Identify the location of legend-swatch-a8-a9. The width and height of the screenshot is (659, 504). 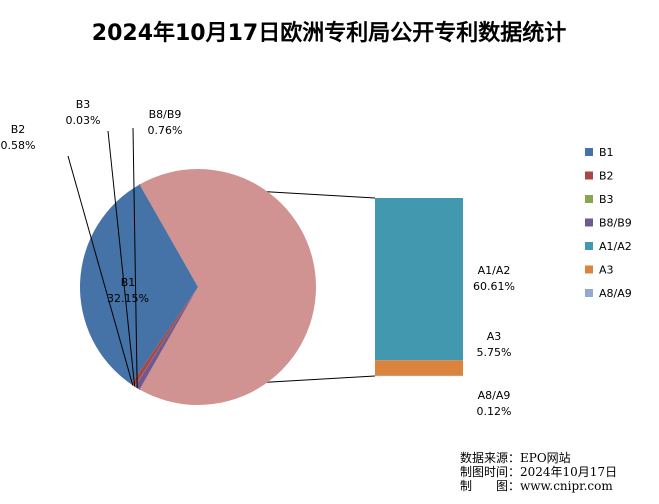
(589, 293).